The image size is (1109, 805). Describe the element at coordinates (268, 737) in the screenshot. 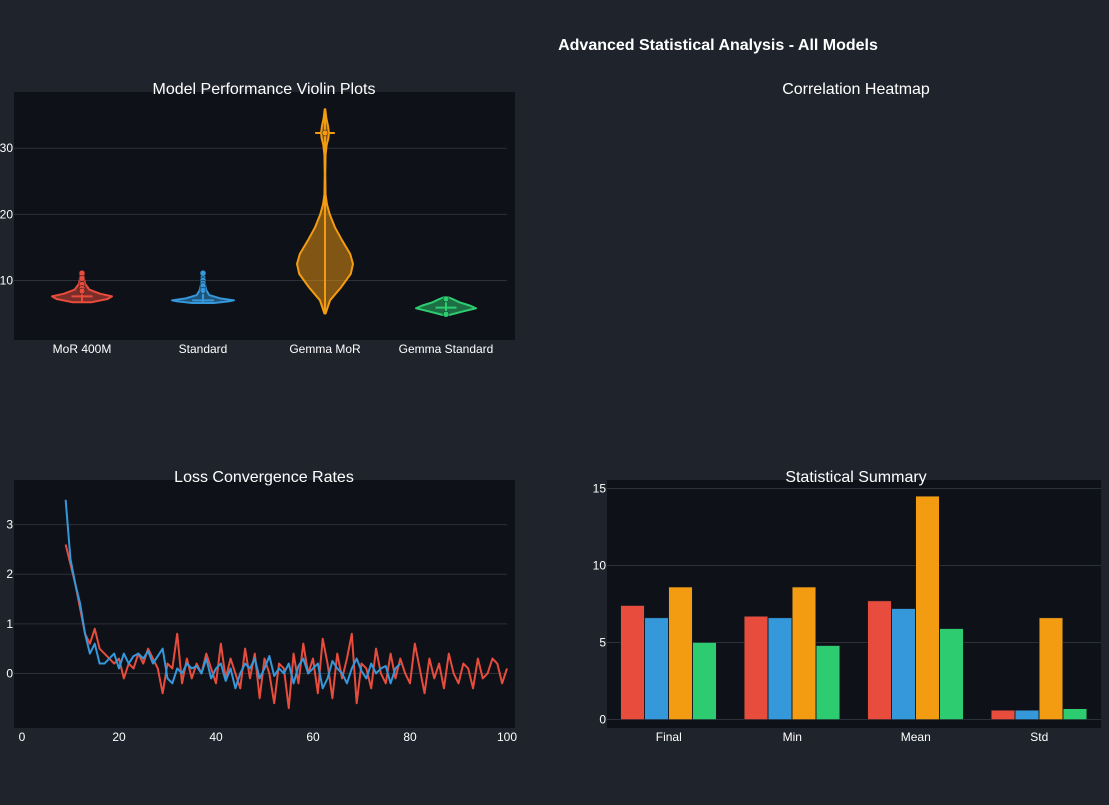

I see `loss-x-axis: 0 20 40 60 80 100` at that location.